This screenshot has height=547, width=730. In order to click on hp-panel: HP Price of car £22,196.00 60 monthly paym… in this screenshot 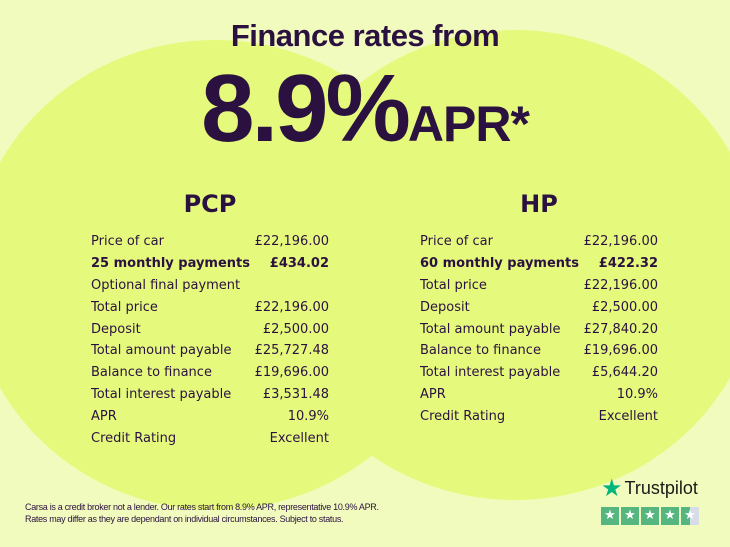, I will do `click(539, 309)`.